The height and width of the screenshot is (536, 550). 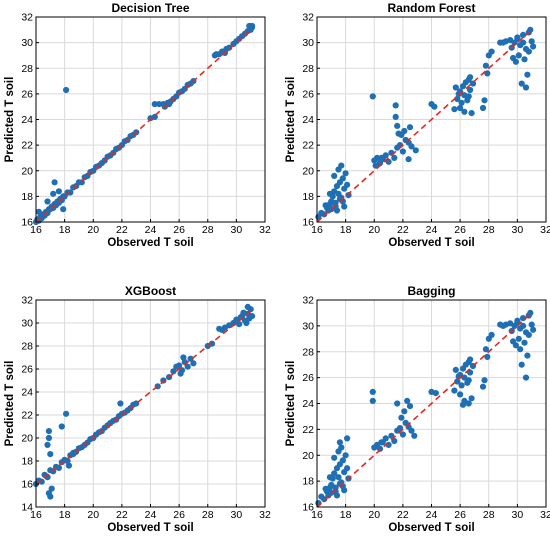 What do you see at coordinates (65, 515) in the screenshot?
I see `x-tick-label: 18` at bounding box center [65, 515].